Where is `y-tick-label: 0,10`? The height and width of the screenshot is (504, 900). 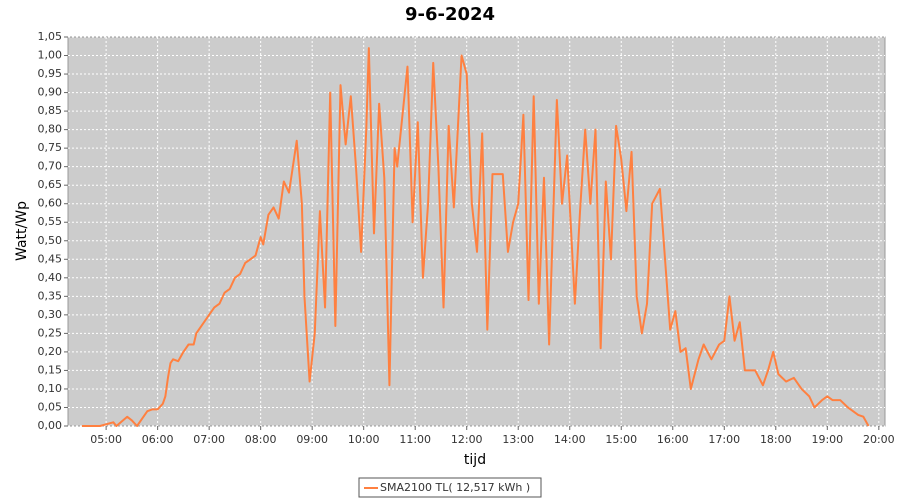
y-tick-label: 0,10 is located at coordinates (50, 388).